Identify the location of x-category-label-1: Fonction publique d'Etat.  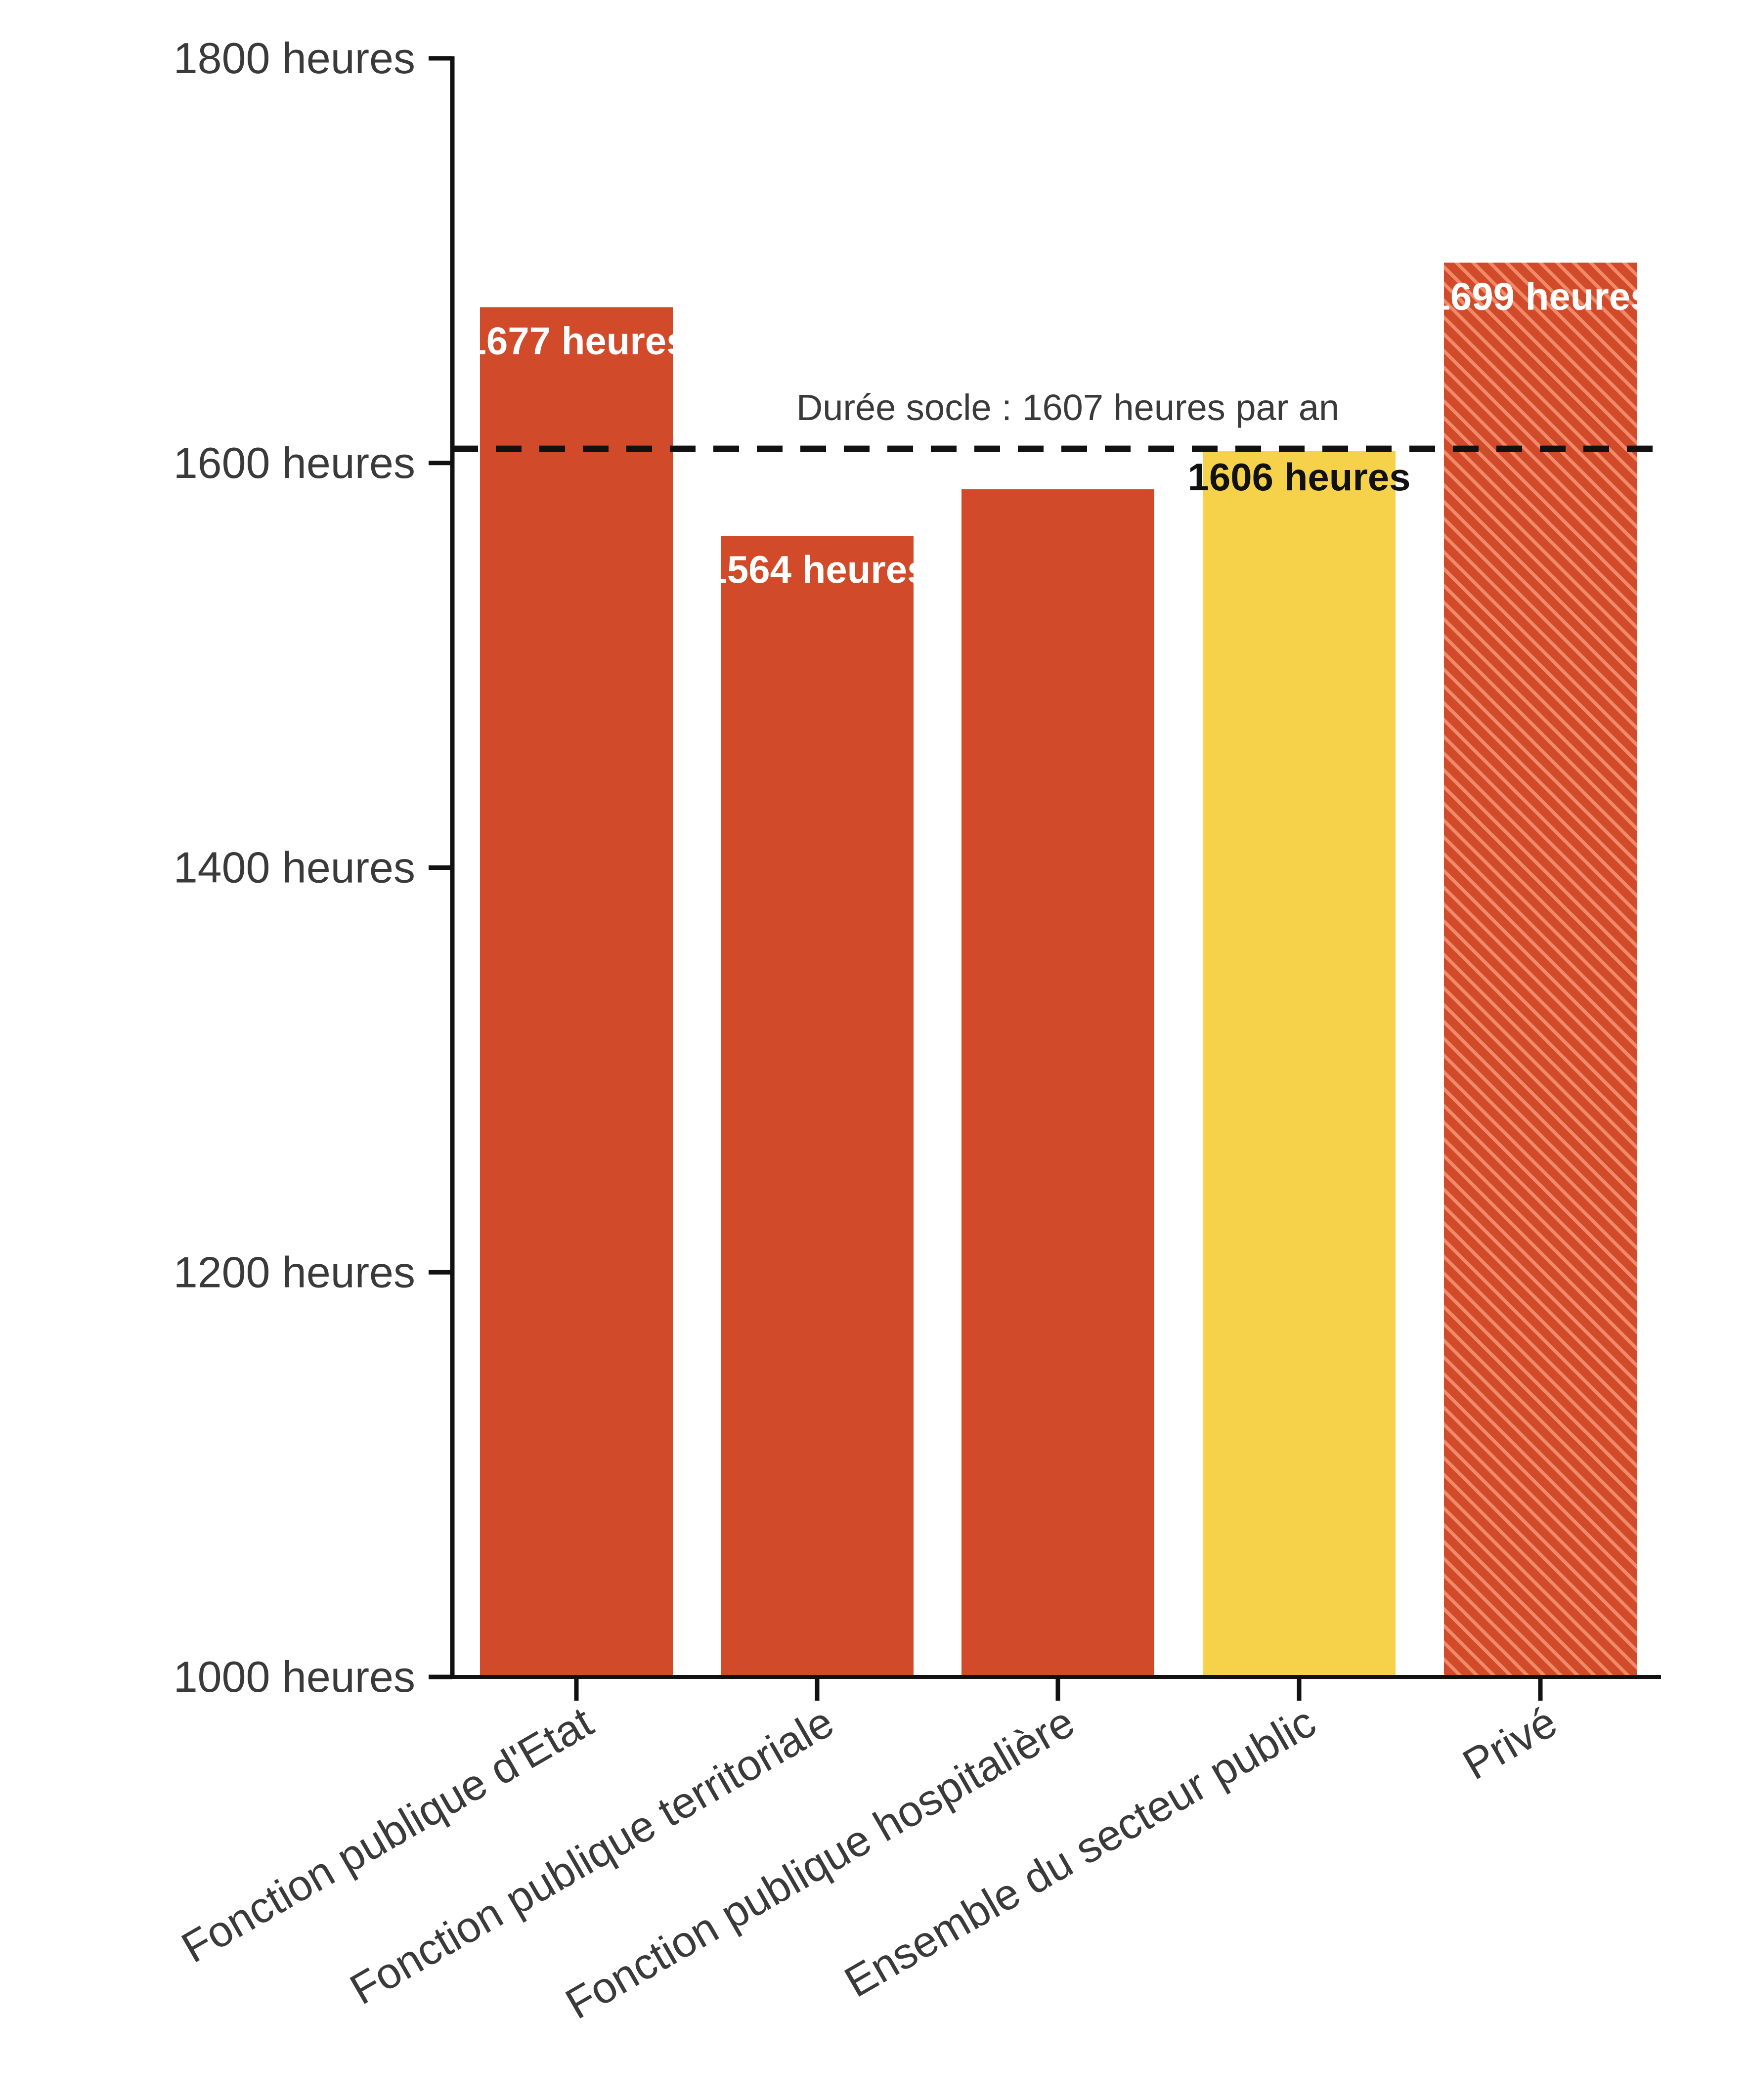
(387, 1834).